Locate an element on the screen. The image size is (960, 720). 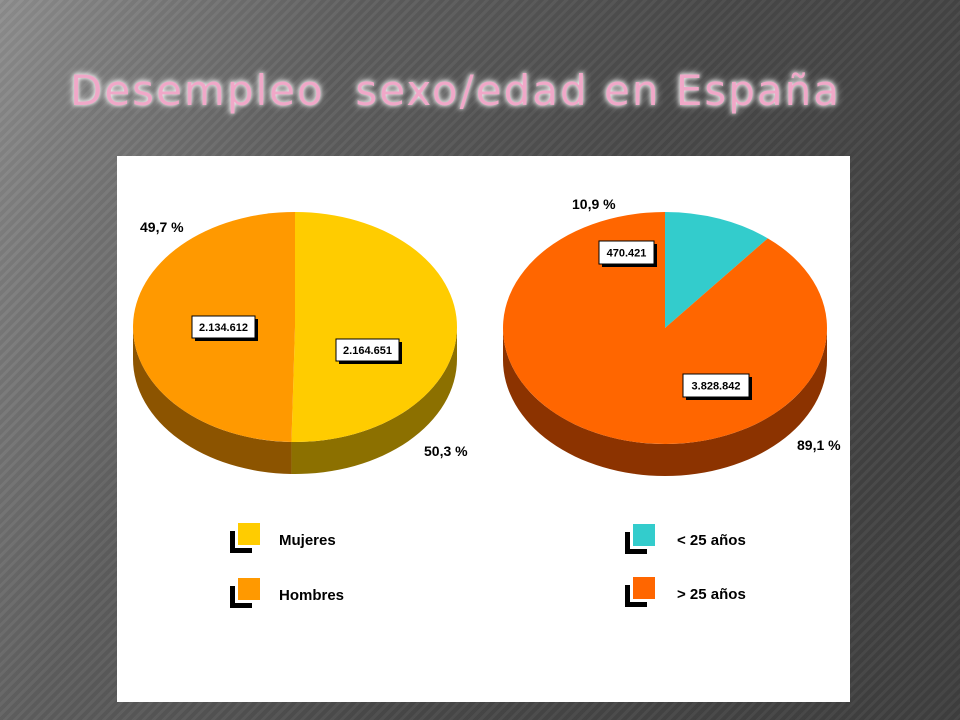
value-label: 2.164.651 is located at coordinates (367, 351).